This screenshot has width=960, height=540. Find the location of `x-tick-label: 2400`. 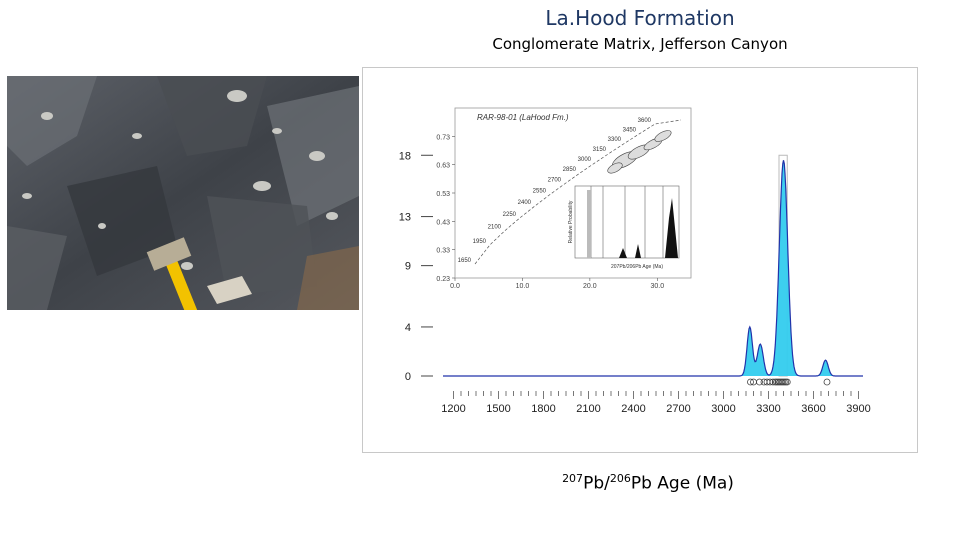

x-tick-label: 2400 is located at coordinates (633, 409).